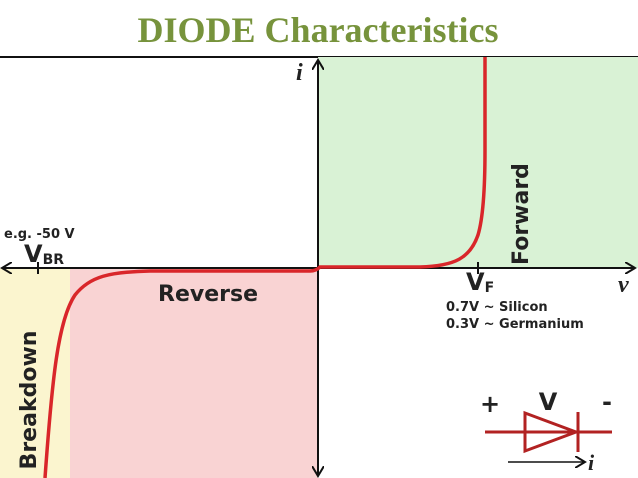 This screenshot has height=478, width=638. Describe the element at coordinates (208, 294) in the screenshot. I see `reverse-label: Reverse` at that location.